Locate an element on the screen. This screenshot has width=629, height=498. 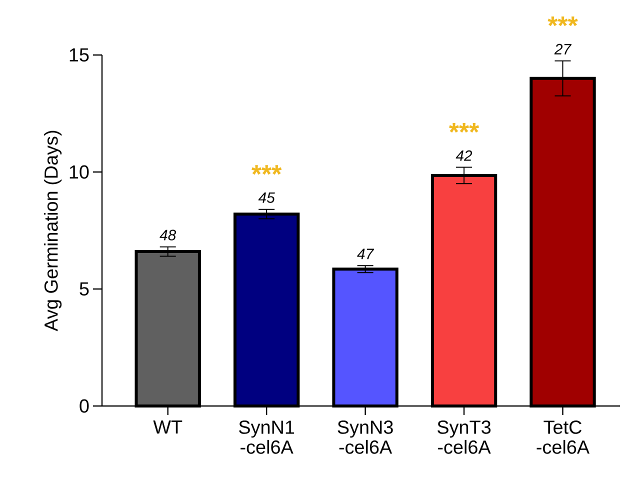
x-tick-label: WT is located at coordinates (167, 427).